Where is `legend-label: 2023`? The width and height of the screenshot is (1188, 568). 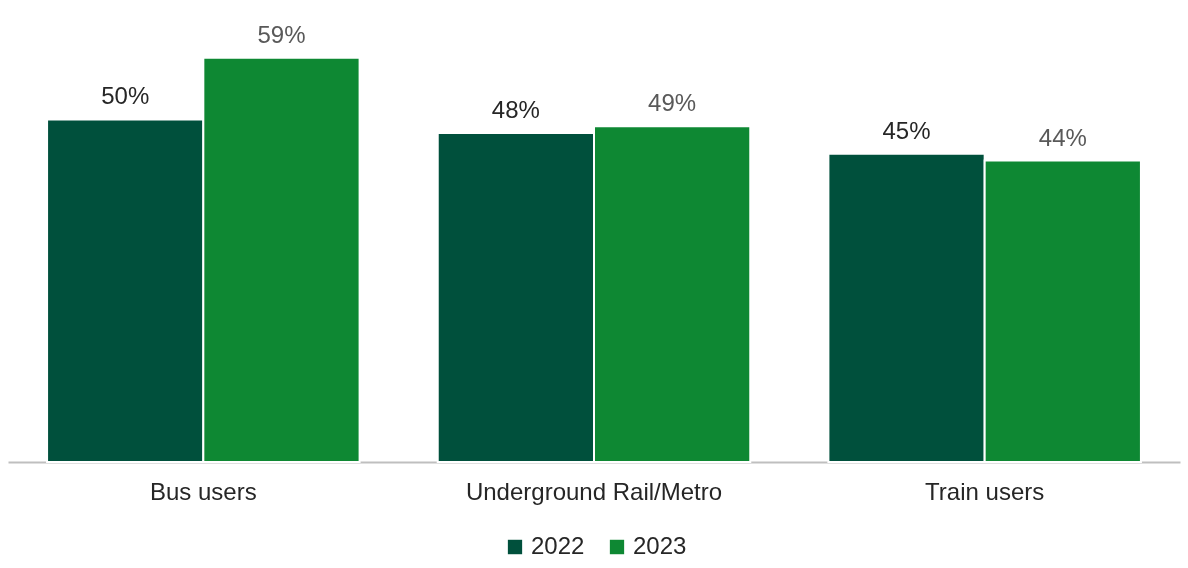
legend-label: 2023 is located at coordinates (660, 545).